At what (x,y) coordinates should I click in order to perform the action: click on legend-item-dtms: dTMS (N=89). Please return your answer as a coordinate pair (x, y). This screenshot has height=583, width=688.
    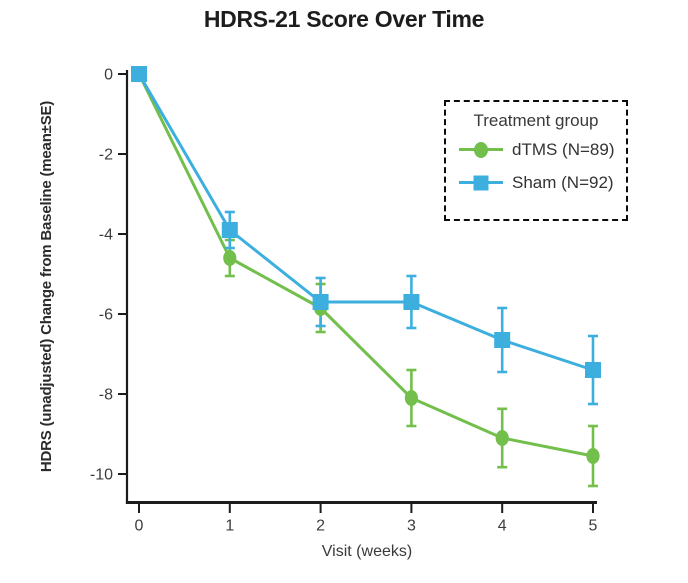
    Looking at the image, I should click on (536, 149).